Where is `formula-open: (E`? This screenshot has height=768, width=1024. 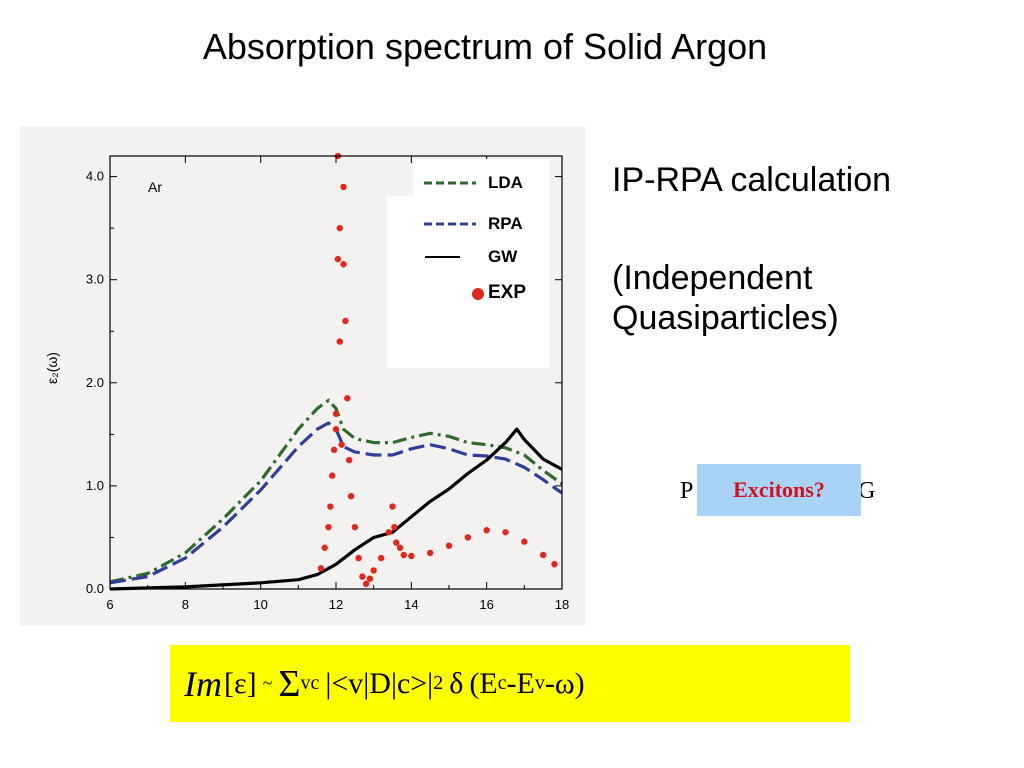
formula-open: (E is located at coordinates (483, 683).